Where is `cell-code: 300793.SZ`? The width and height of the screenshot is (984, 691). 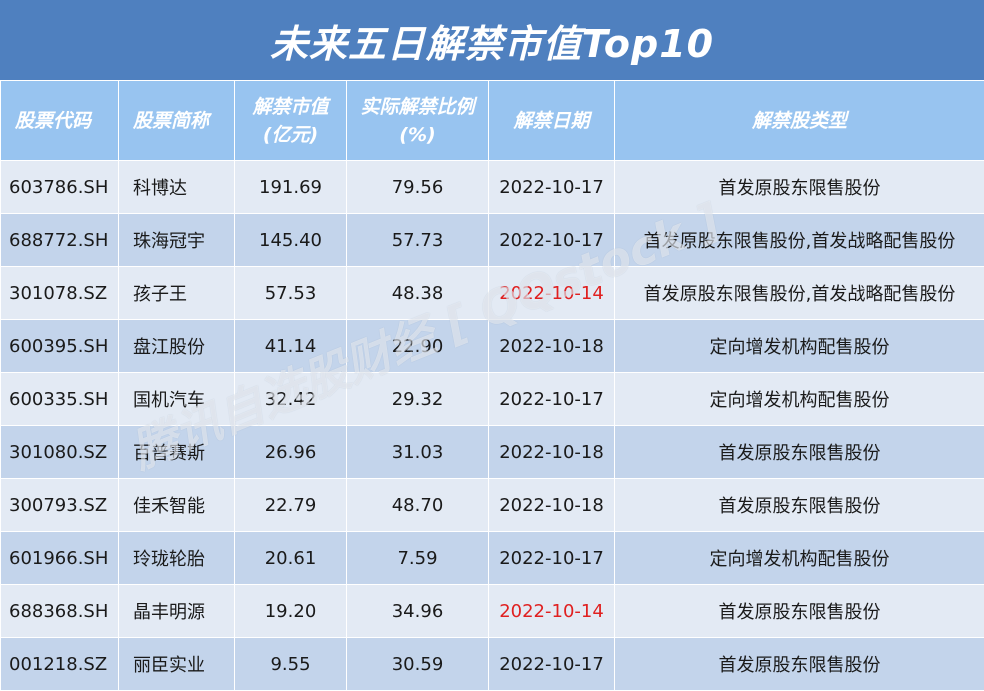
cell-code: 300793.SZ is located at coordinates (59, 505).